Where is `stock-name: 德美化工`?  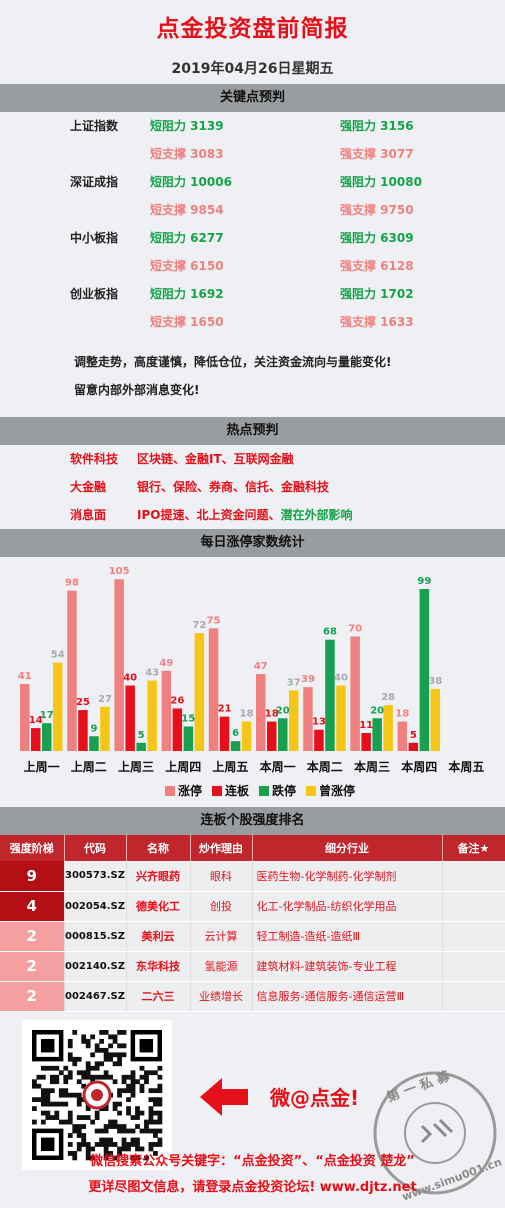
stock-name: 德美化工 is located at coordinates (158, 906).